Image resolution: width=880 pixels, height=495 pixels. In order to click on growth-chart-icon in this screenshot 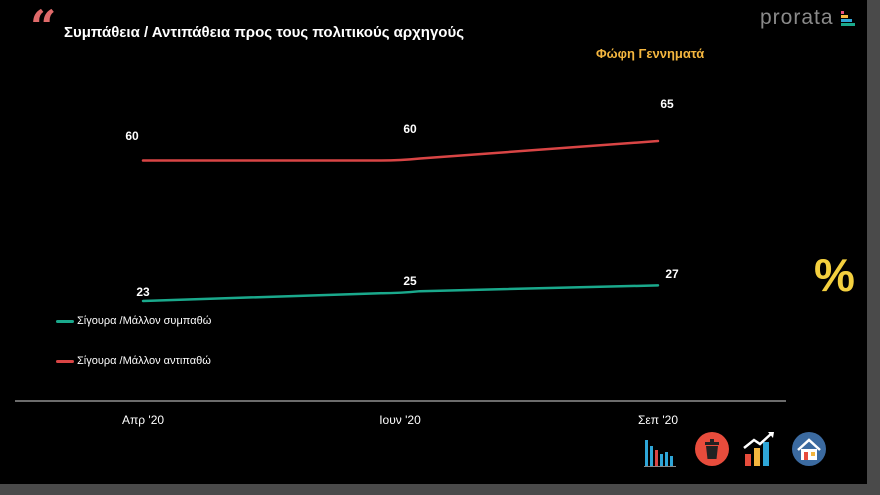, I will do `click(760, 449)`.